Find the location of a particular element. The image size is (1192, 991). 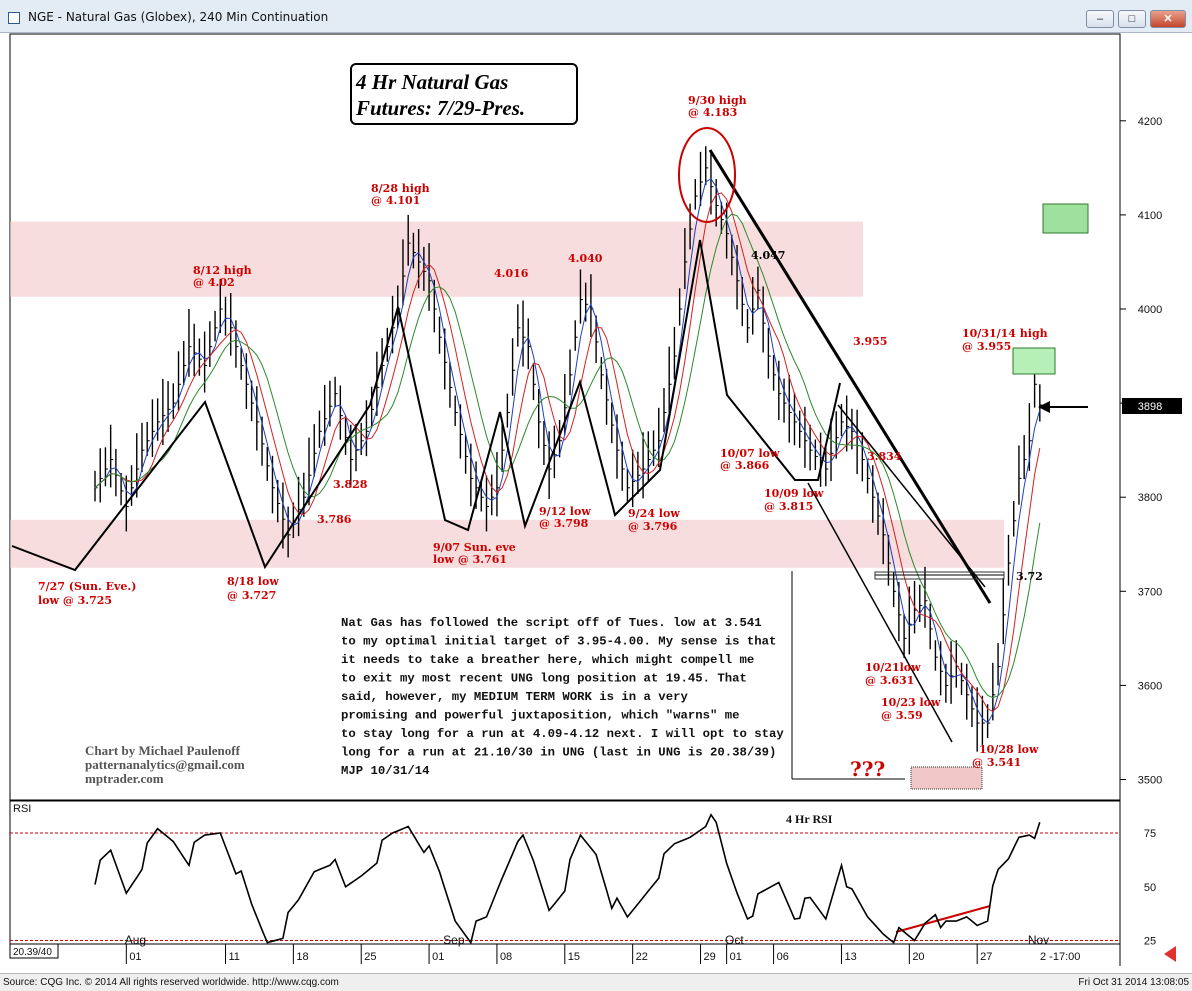

session-time-label: 2 -17:00 is located at coordinates (1060, 957).